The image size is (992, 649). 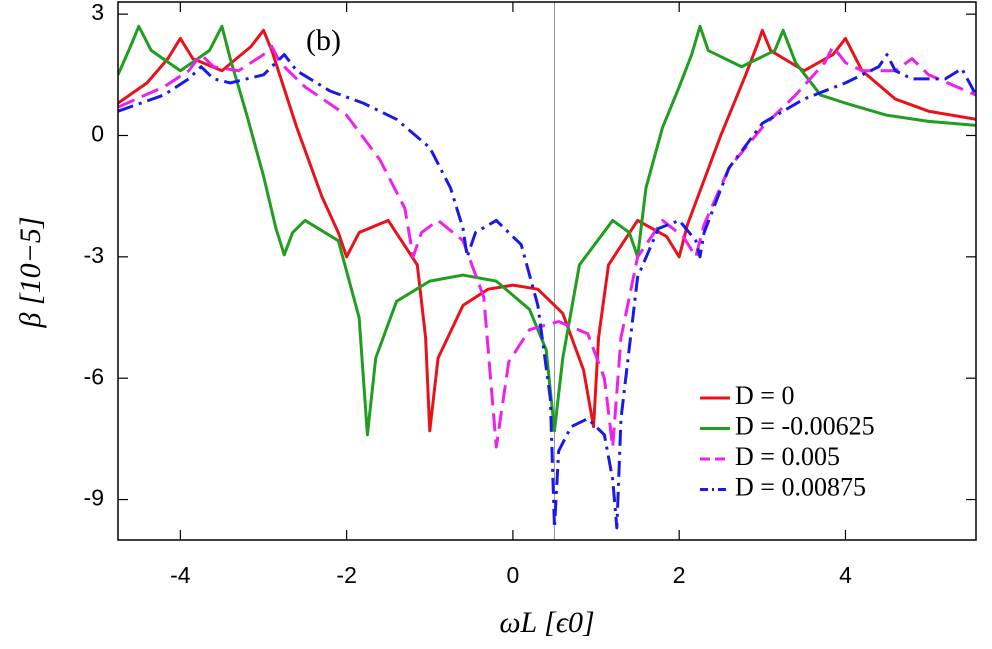 What do you see at coordinates (180, 575) in the screenshot?
I see `x-tick-label: -4` at bounding box center [180, 575].